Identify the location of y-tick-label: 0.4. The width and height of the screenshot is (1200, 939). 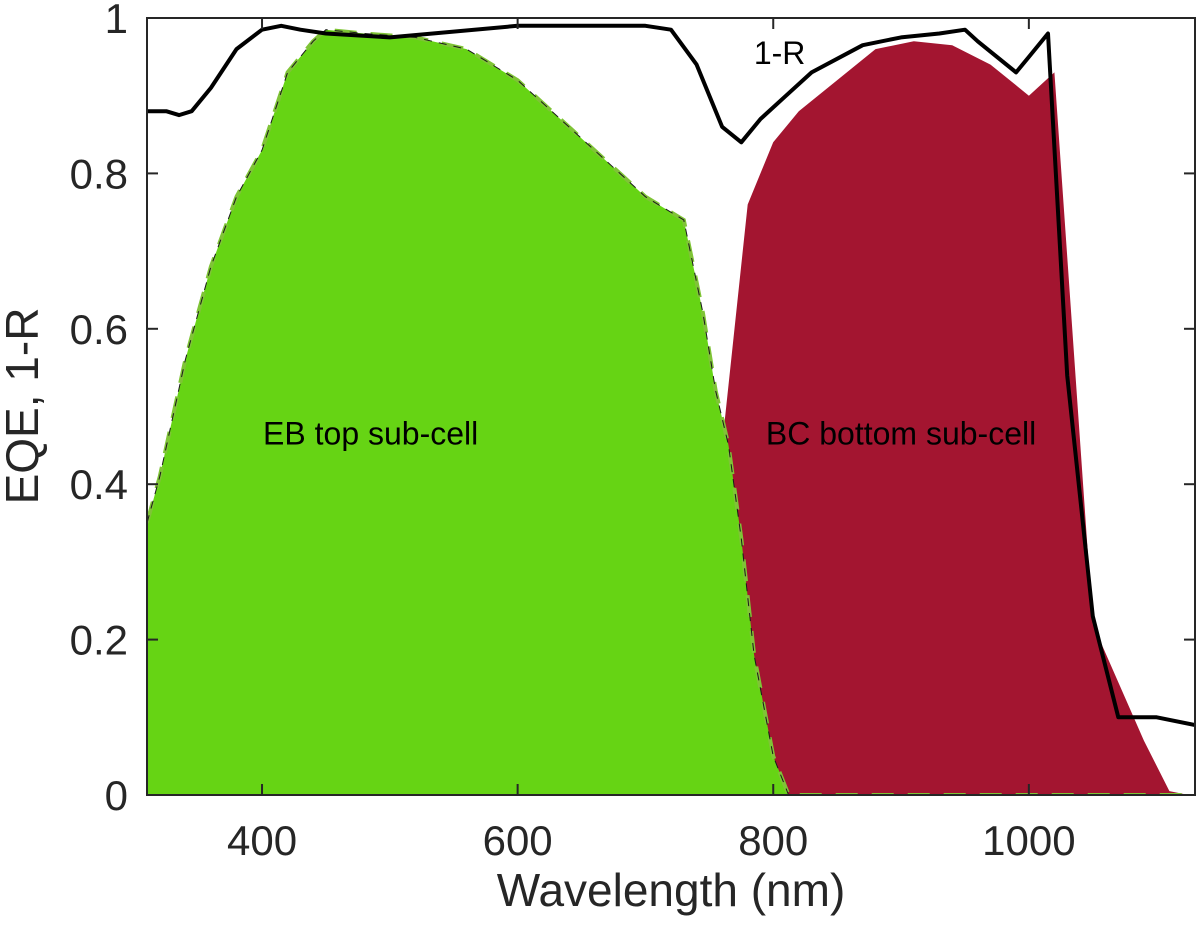
(99, 484).